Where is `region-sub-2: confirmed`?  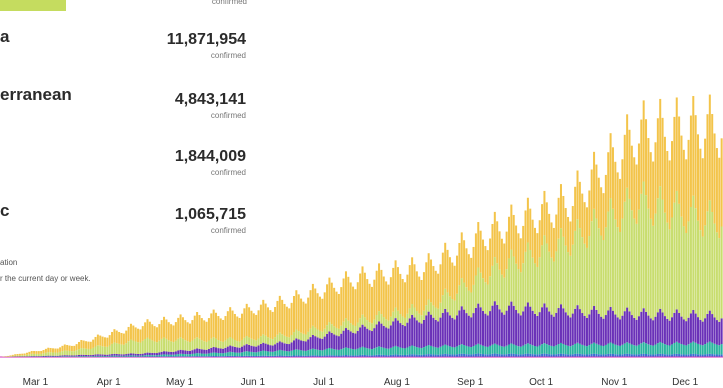 region-sub-2: confirmed is located at coordinates (228, 115).